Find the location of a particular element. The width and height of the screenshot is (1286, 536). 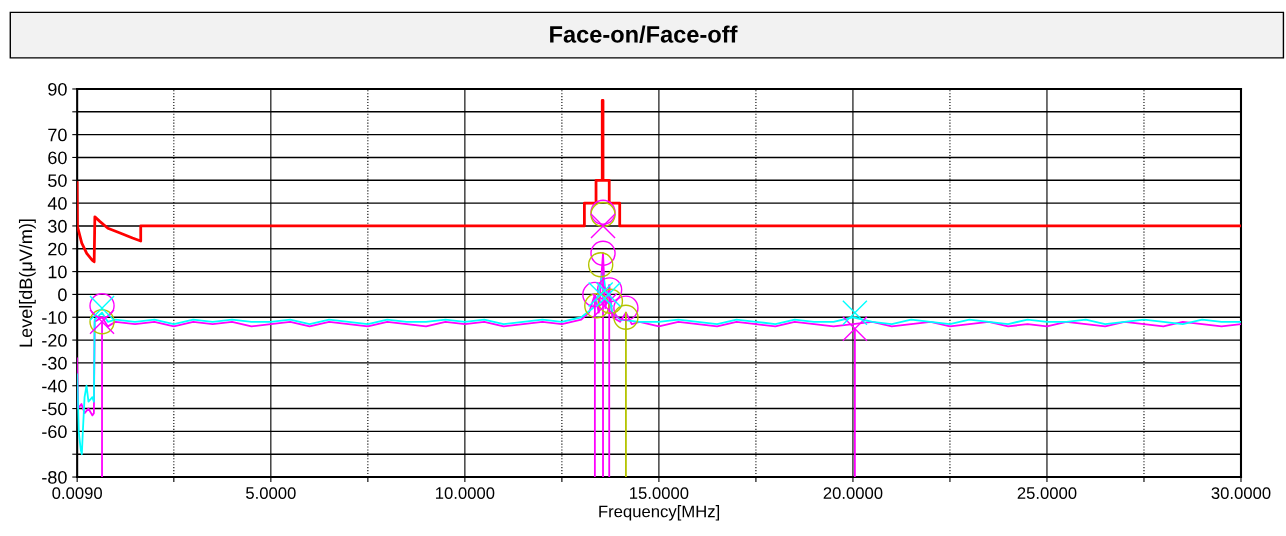

y-tick-label: -40 is located at coordinates (54, 386).